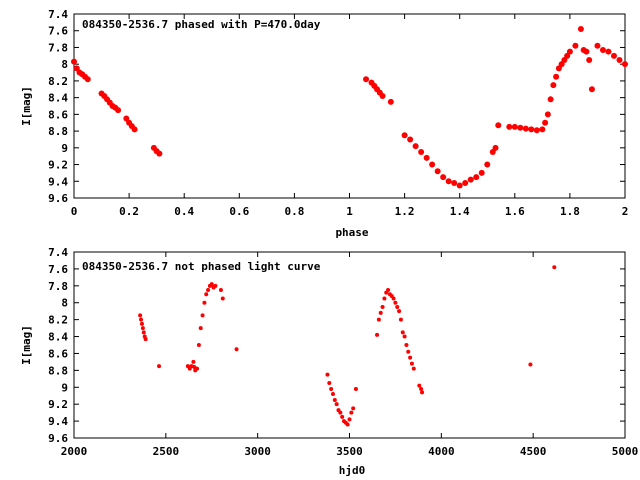 Image resolution: width=640 pixels, height=480 pixels. What do you see at coordinates (129, 211) in the screenshot?
I see `phased-x-tick-label: 0.2` at bounding box center [129, 211].